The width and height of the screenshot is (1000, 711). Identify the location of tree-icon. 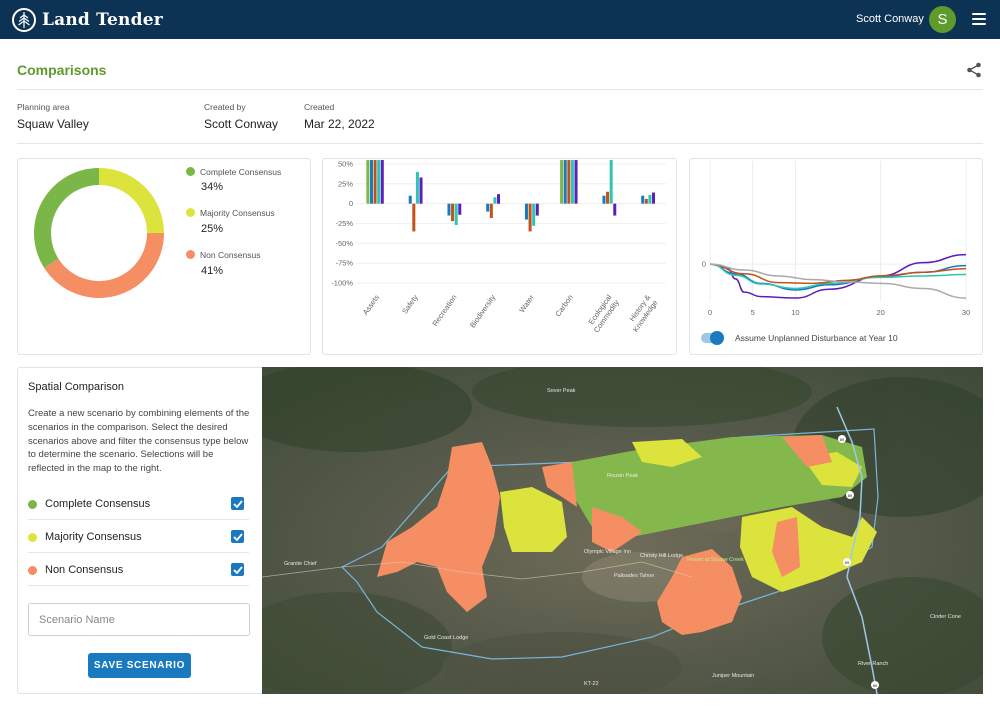
(24, 19).